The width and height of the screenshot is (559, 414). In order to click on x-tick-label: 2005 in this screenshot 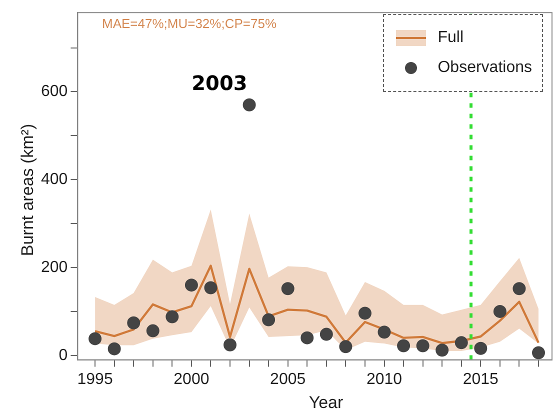, I will do `click(288, 379)`.